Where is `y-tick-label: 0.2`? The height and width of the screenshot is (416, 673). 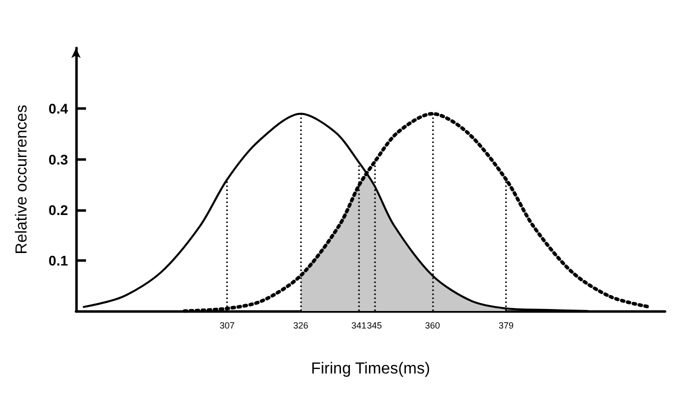
y-tick-label: 0.2 is located at coordinates (58, 210).